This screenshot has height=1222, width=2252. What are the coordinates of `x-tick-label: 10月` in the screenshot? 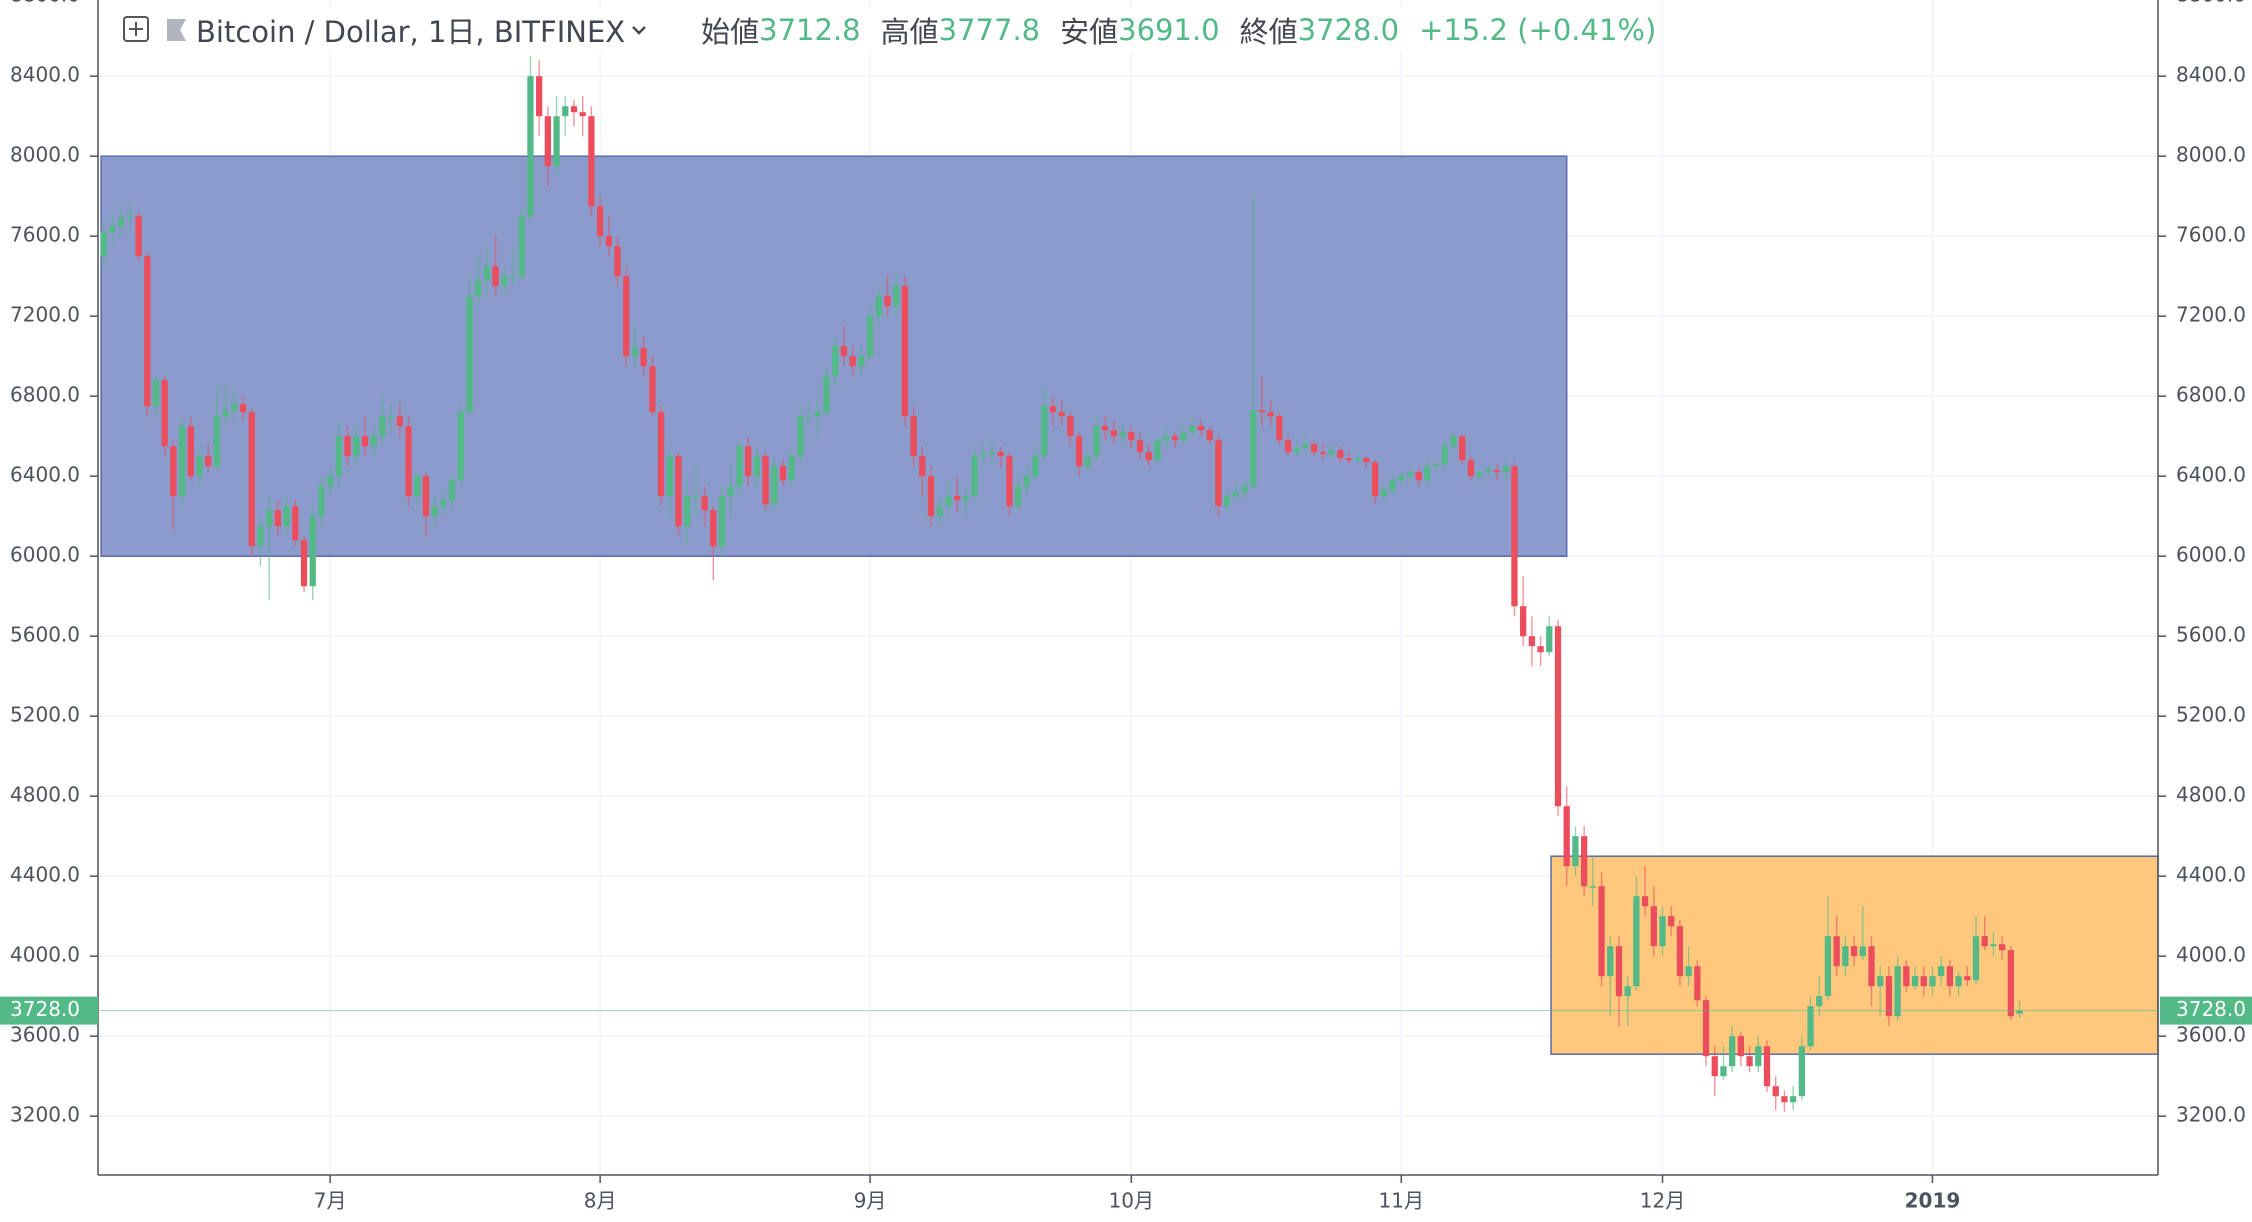 It's located at (1131, 1201).